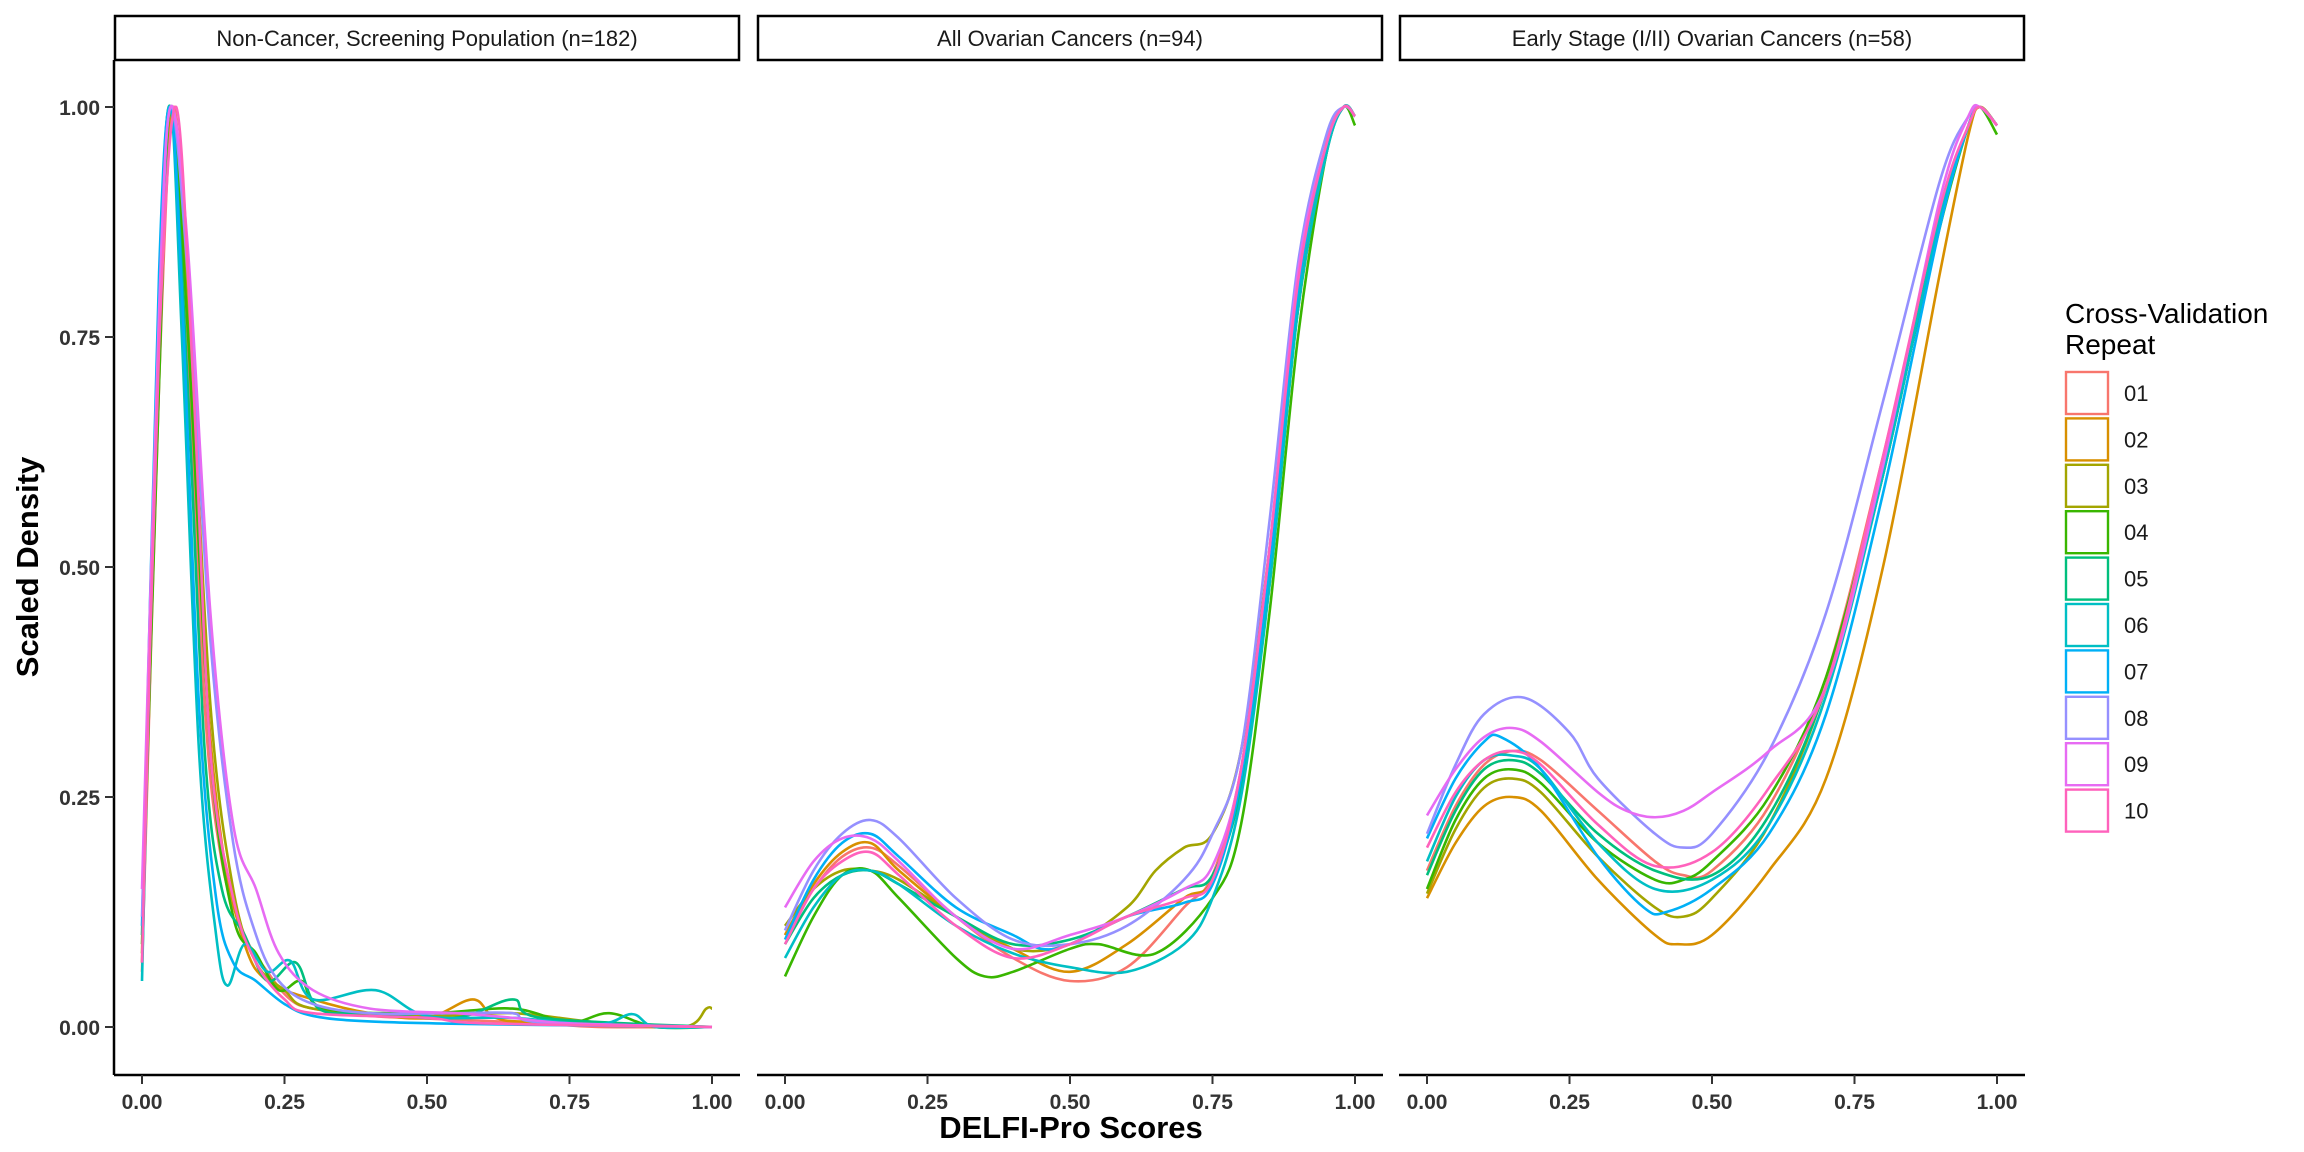 The width and height of the screenshot is (2304, 1152). Describe the element at coordinates (27, 566) in the screenshot. I see `y-axis-title: Scaled Density` at that location.